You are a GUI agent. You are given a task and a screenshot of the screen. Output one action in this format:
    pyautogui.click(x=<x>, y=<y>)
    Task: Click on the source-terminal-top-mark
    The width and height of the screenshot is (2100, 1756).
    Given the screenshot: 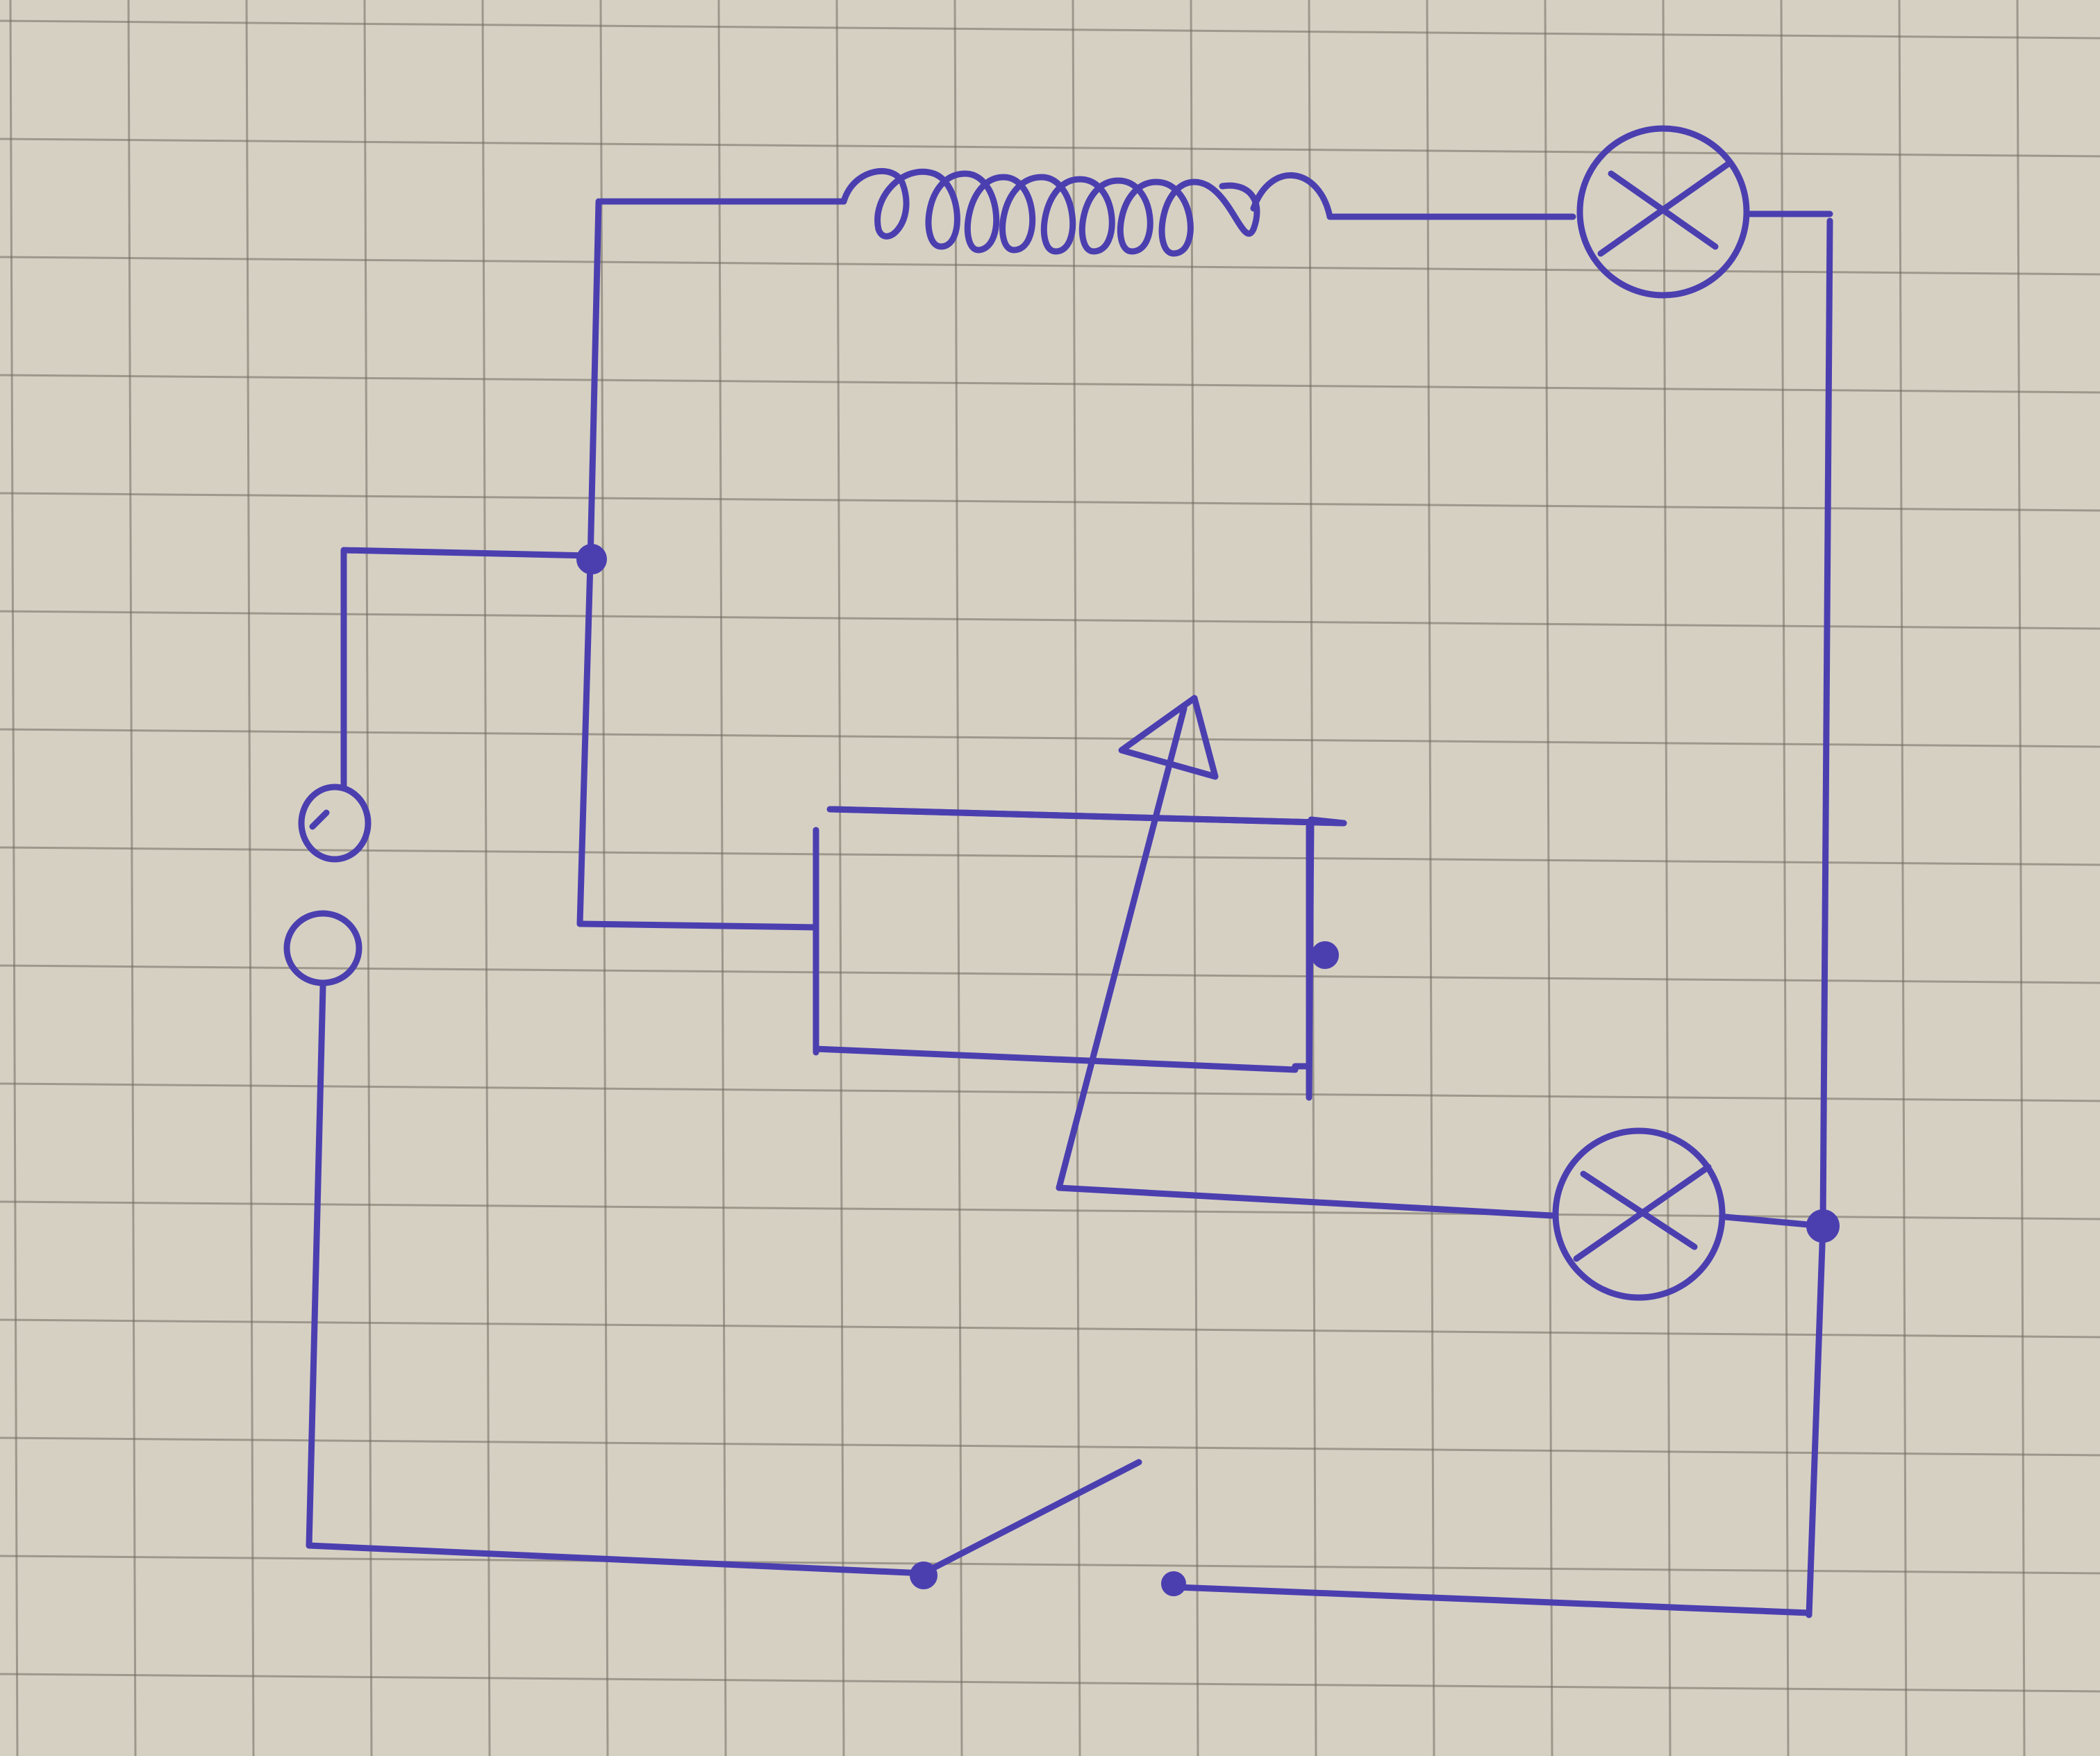 What is the action you would take?
    pyautogui.click(x=319, y=819)
    